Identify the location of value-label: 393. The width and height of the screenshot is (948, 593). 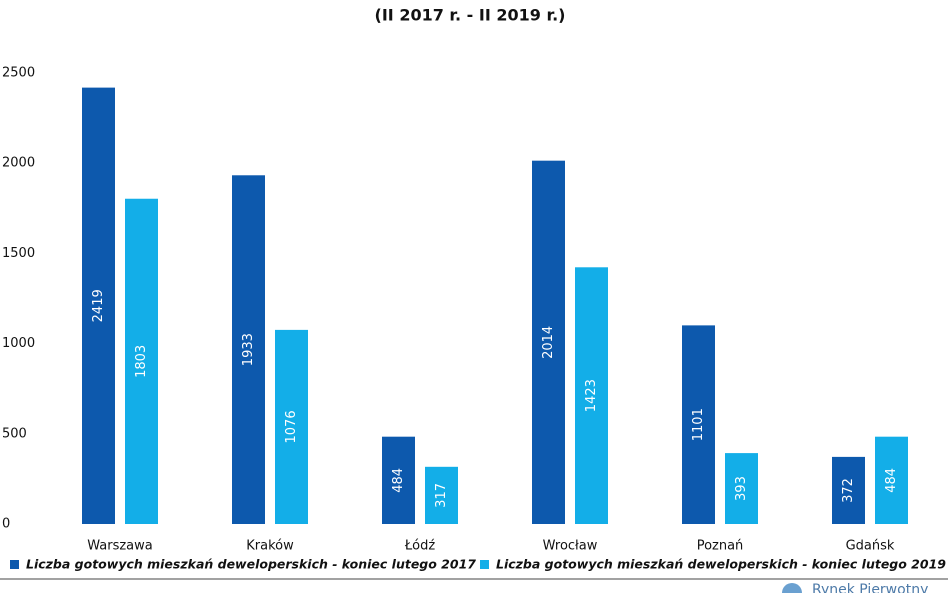
(741, 488).